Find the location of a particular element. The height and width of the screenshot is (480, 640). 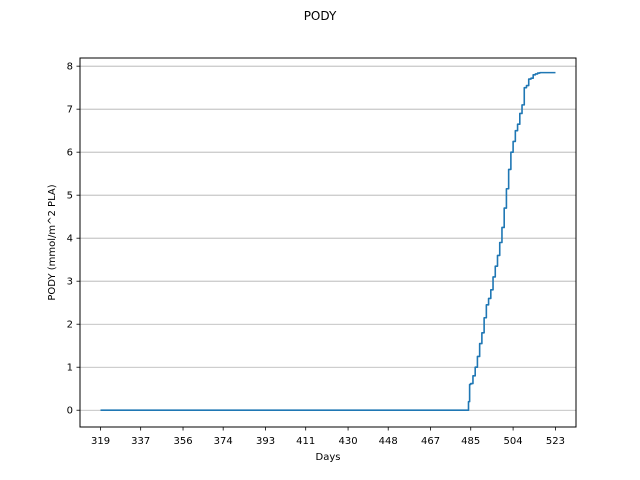

chart-title: PODY is located at coordinates (320, 16).